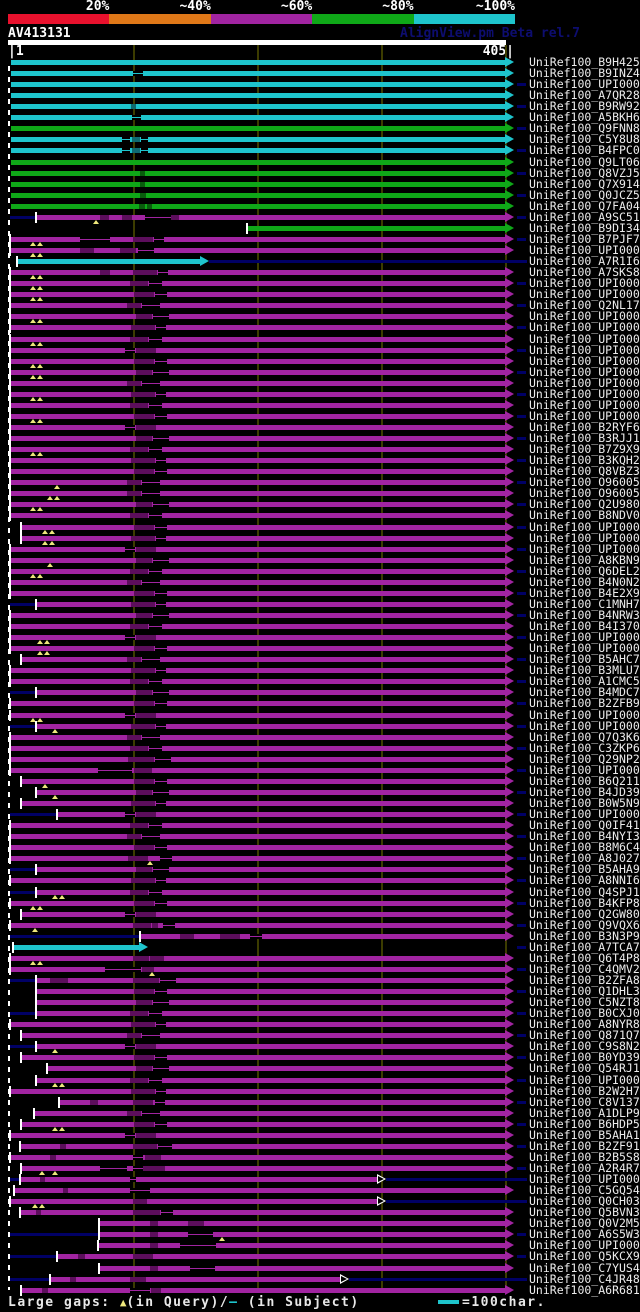 The height and width of the screenshot is (1312, 640). What do you see at coordinates (584, 659) in the screenshot?
I see `hit-label: UniRef100_B5AHC7` at bounding box center [584, 659].